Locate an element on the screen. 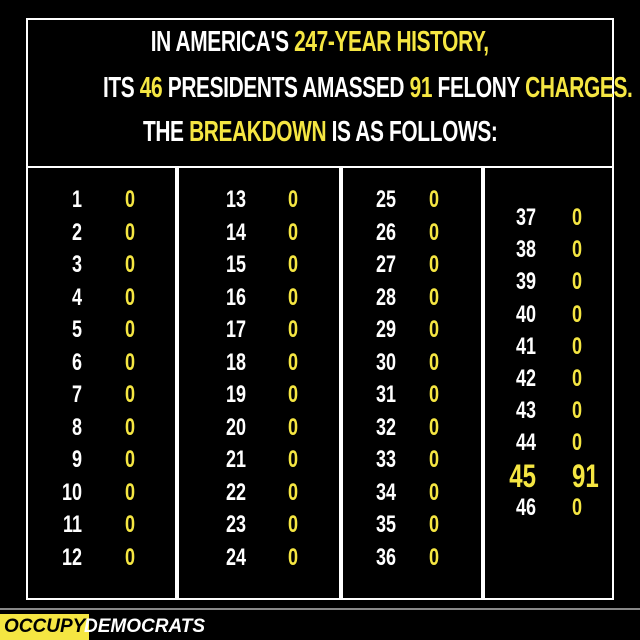 This screenshot has width=640, height=640. president-number: 36 is located at coordinates (385, 557).